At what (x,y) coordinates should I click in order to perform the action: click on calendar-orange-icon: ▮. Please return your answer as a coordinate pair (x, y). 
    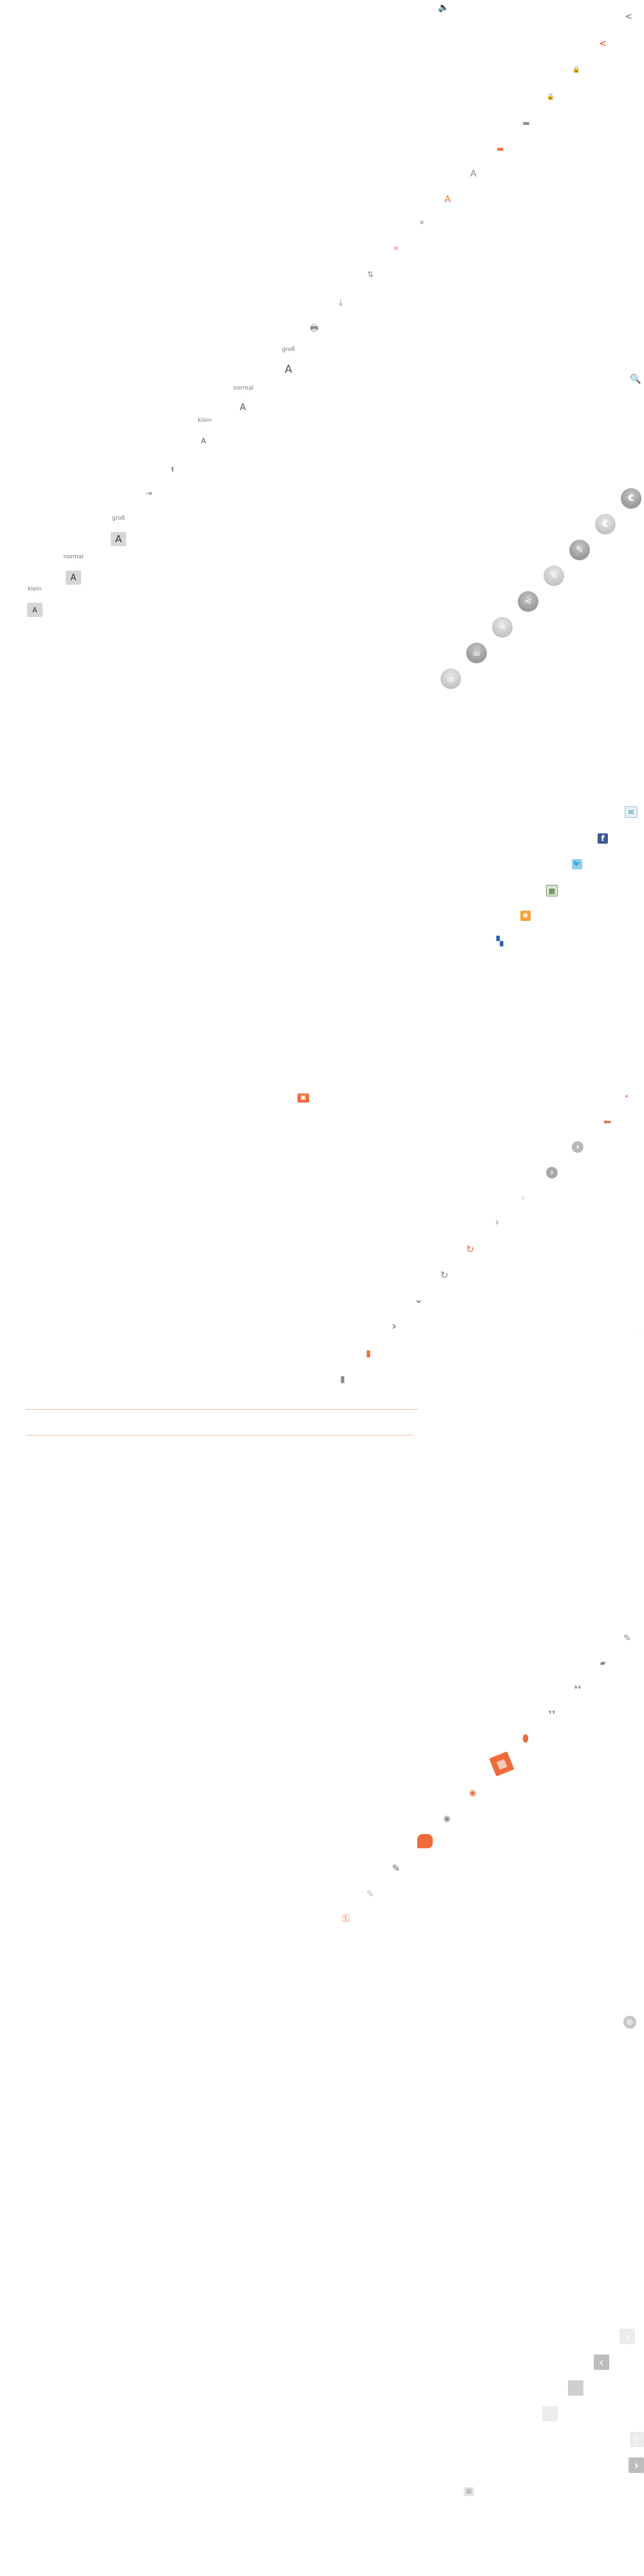
    Looking at the image, I should click on (368, 1354).